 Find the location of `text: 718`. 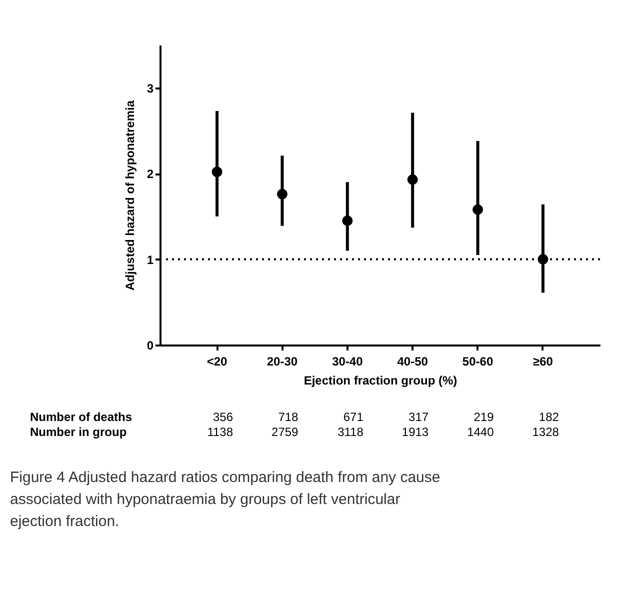

text: 718 is located at coordinates (288, 417).